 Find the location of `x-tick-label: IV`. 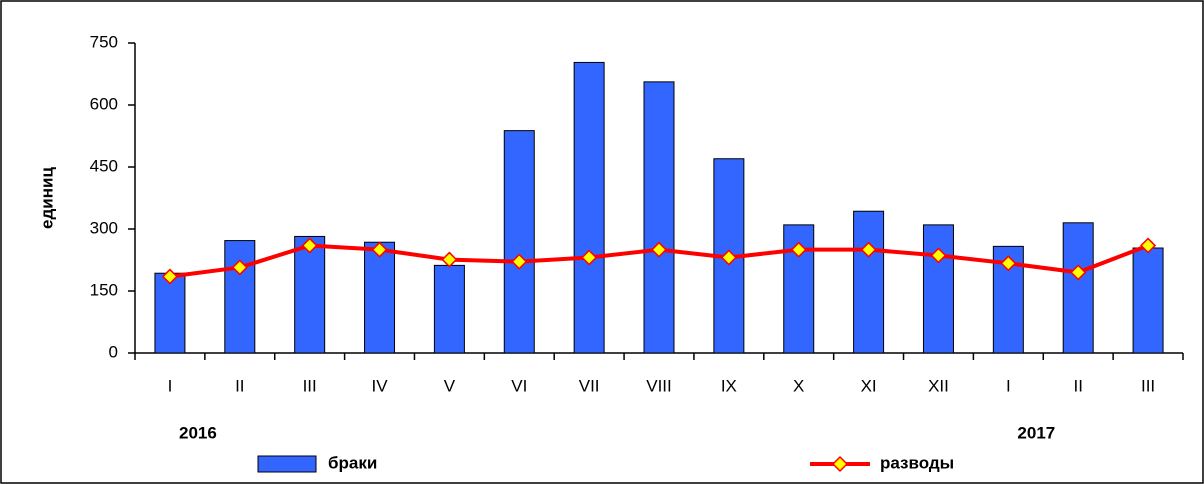

x-tick-label: IV is located at coordinates (380, 385).